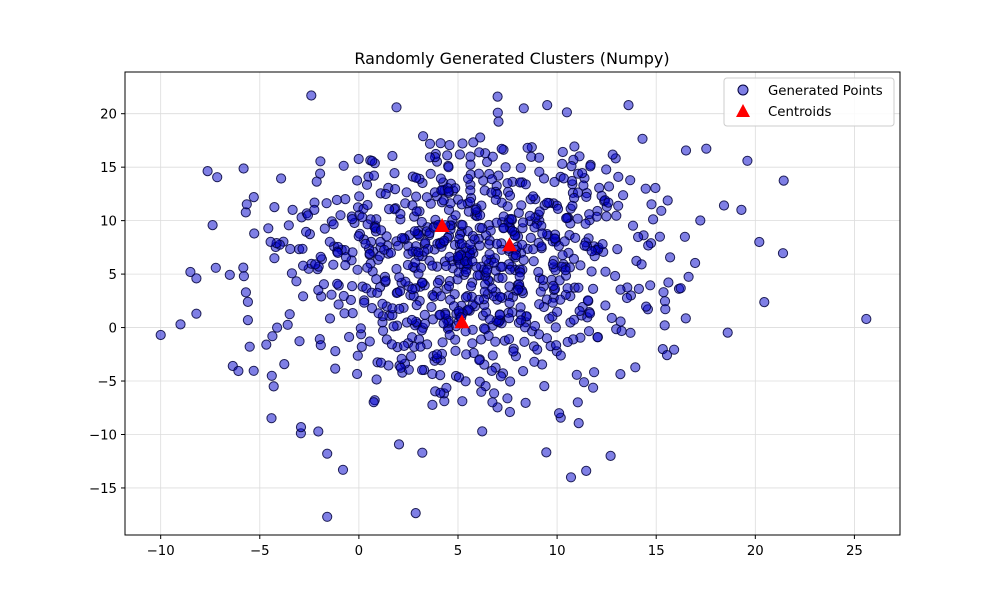 Image resolution: width=1000 pixels, height=605 pixels. I want to click on y-tick-label: −15, so click(103, 489).